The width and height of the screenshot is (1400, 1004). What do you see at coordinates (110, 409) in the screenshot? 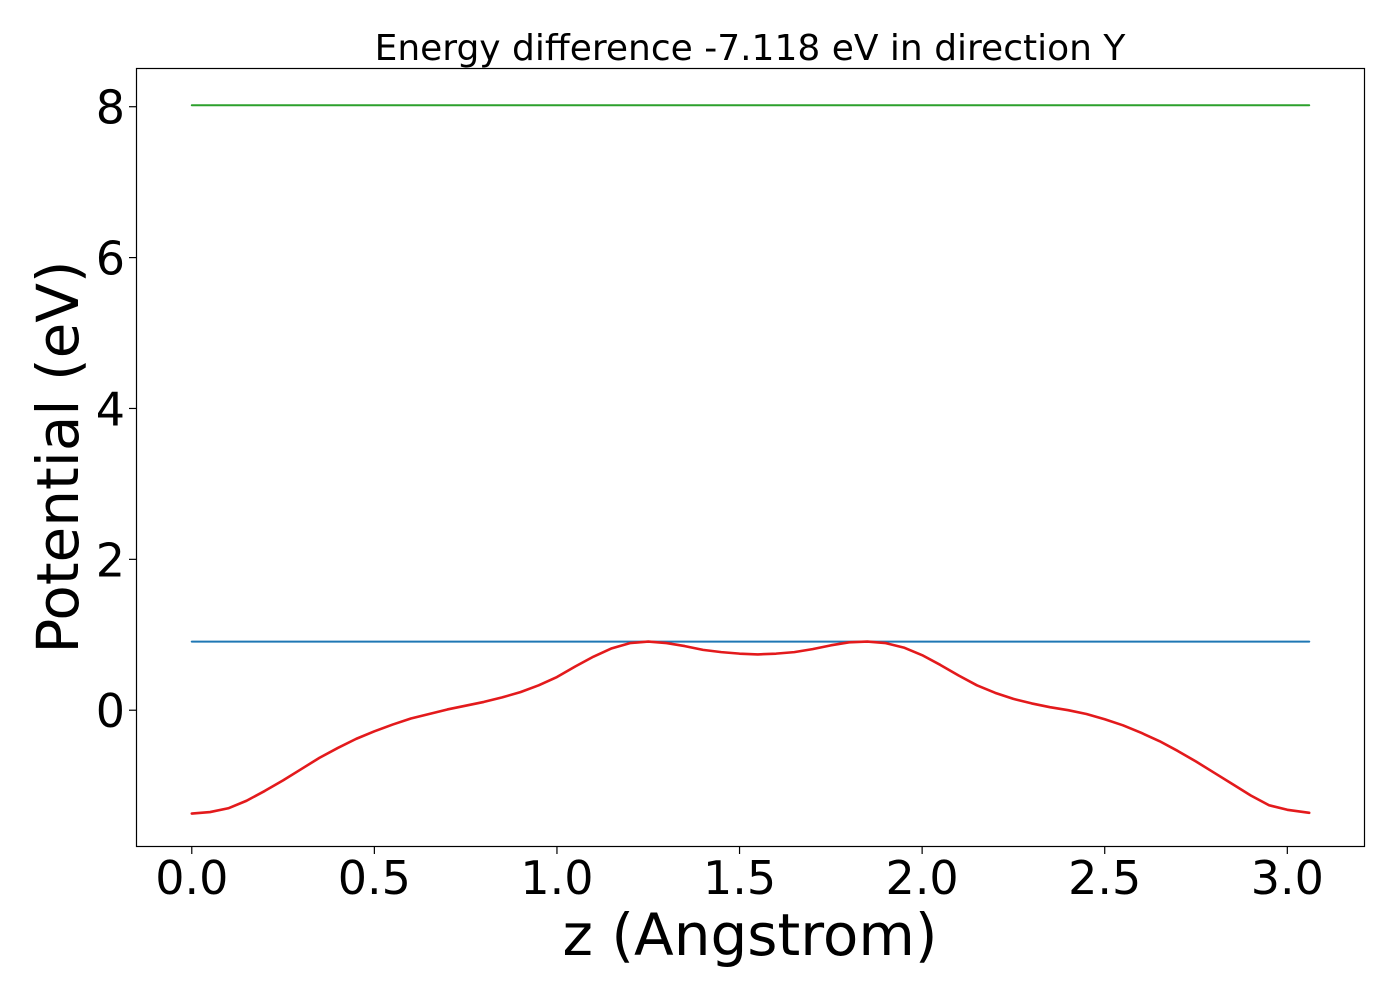
I see `y-tick-label: 4` at bounding box center [110, 409].